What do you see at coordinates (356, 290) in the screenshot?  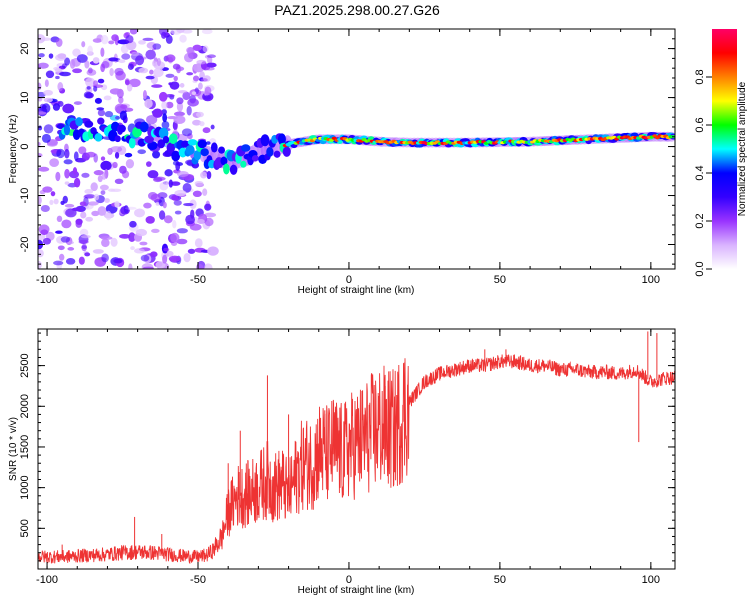 I see `spectrogram-xlabel: Height of straight line (km)` at bounding box center [356, 290].